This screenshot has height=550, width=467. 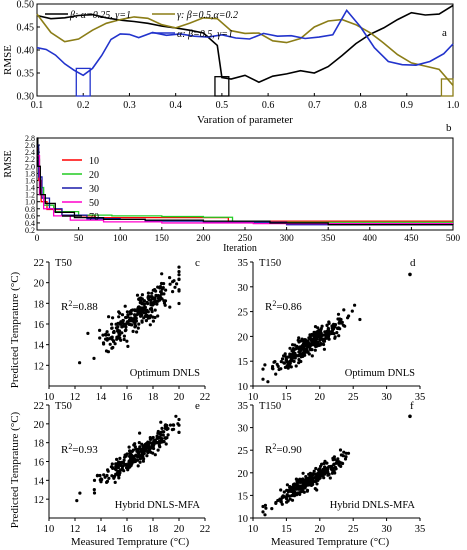 I want to click on x-tick-label: 15, so click(x=286, y=529).